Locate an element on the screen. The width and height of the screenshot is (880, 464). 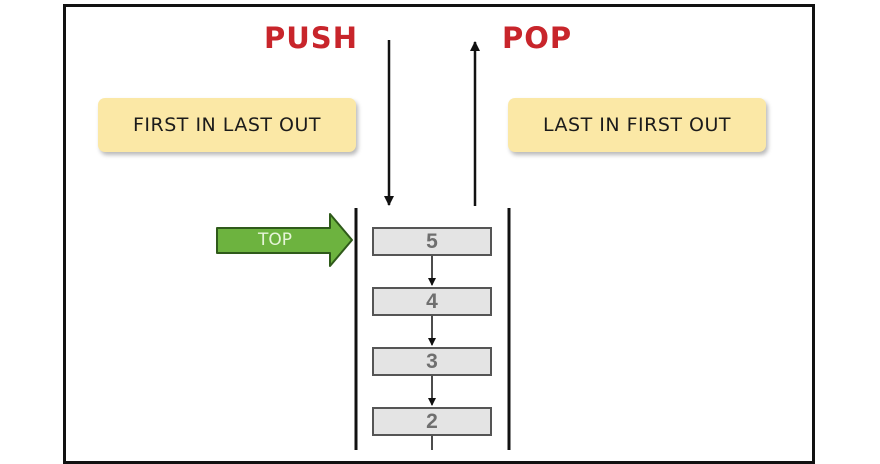
stack-item: 2 is located at coordinates (432, 421).